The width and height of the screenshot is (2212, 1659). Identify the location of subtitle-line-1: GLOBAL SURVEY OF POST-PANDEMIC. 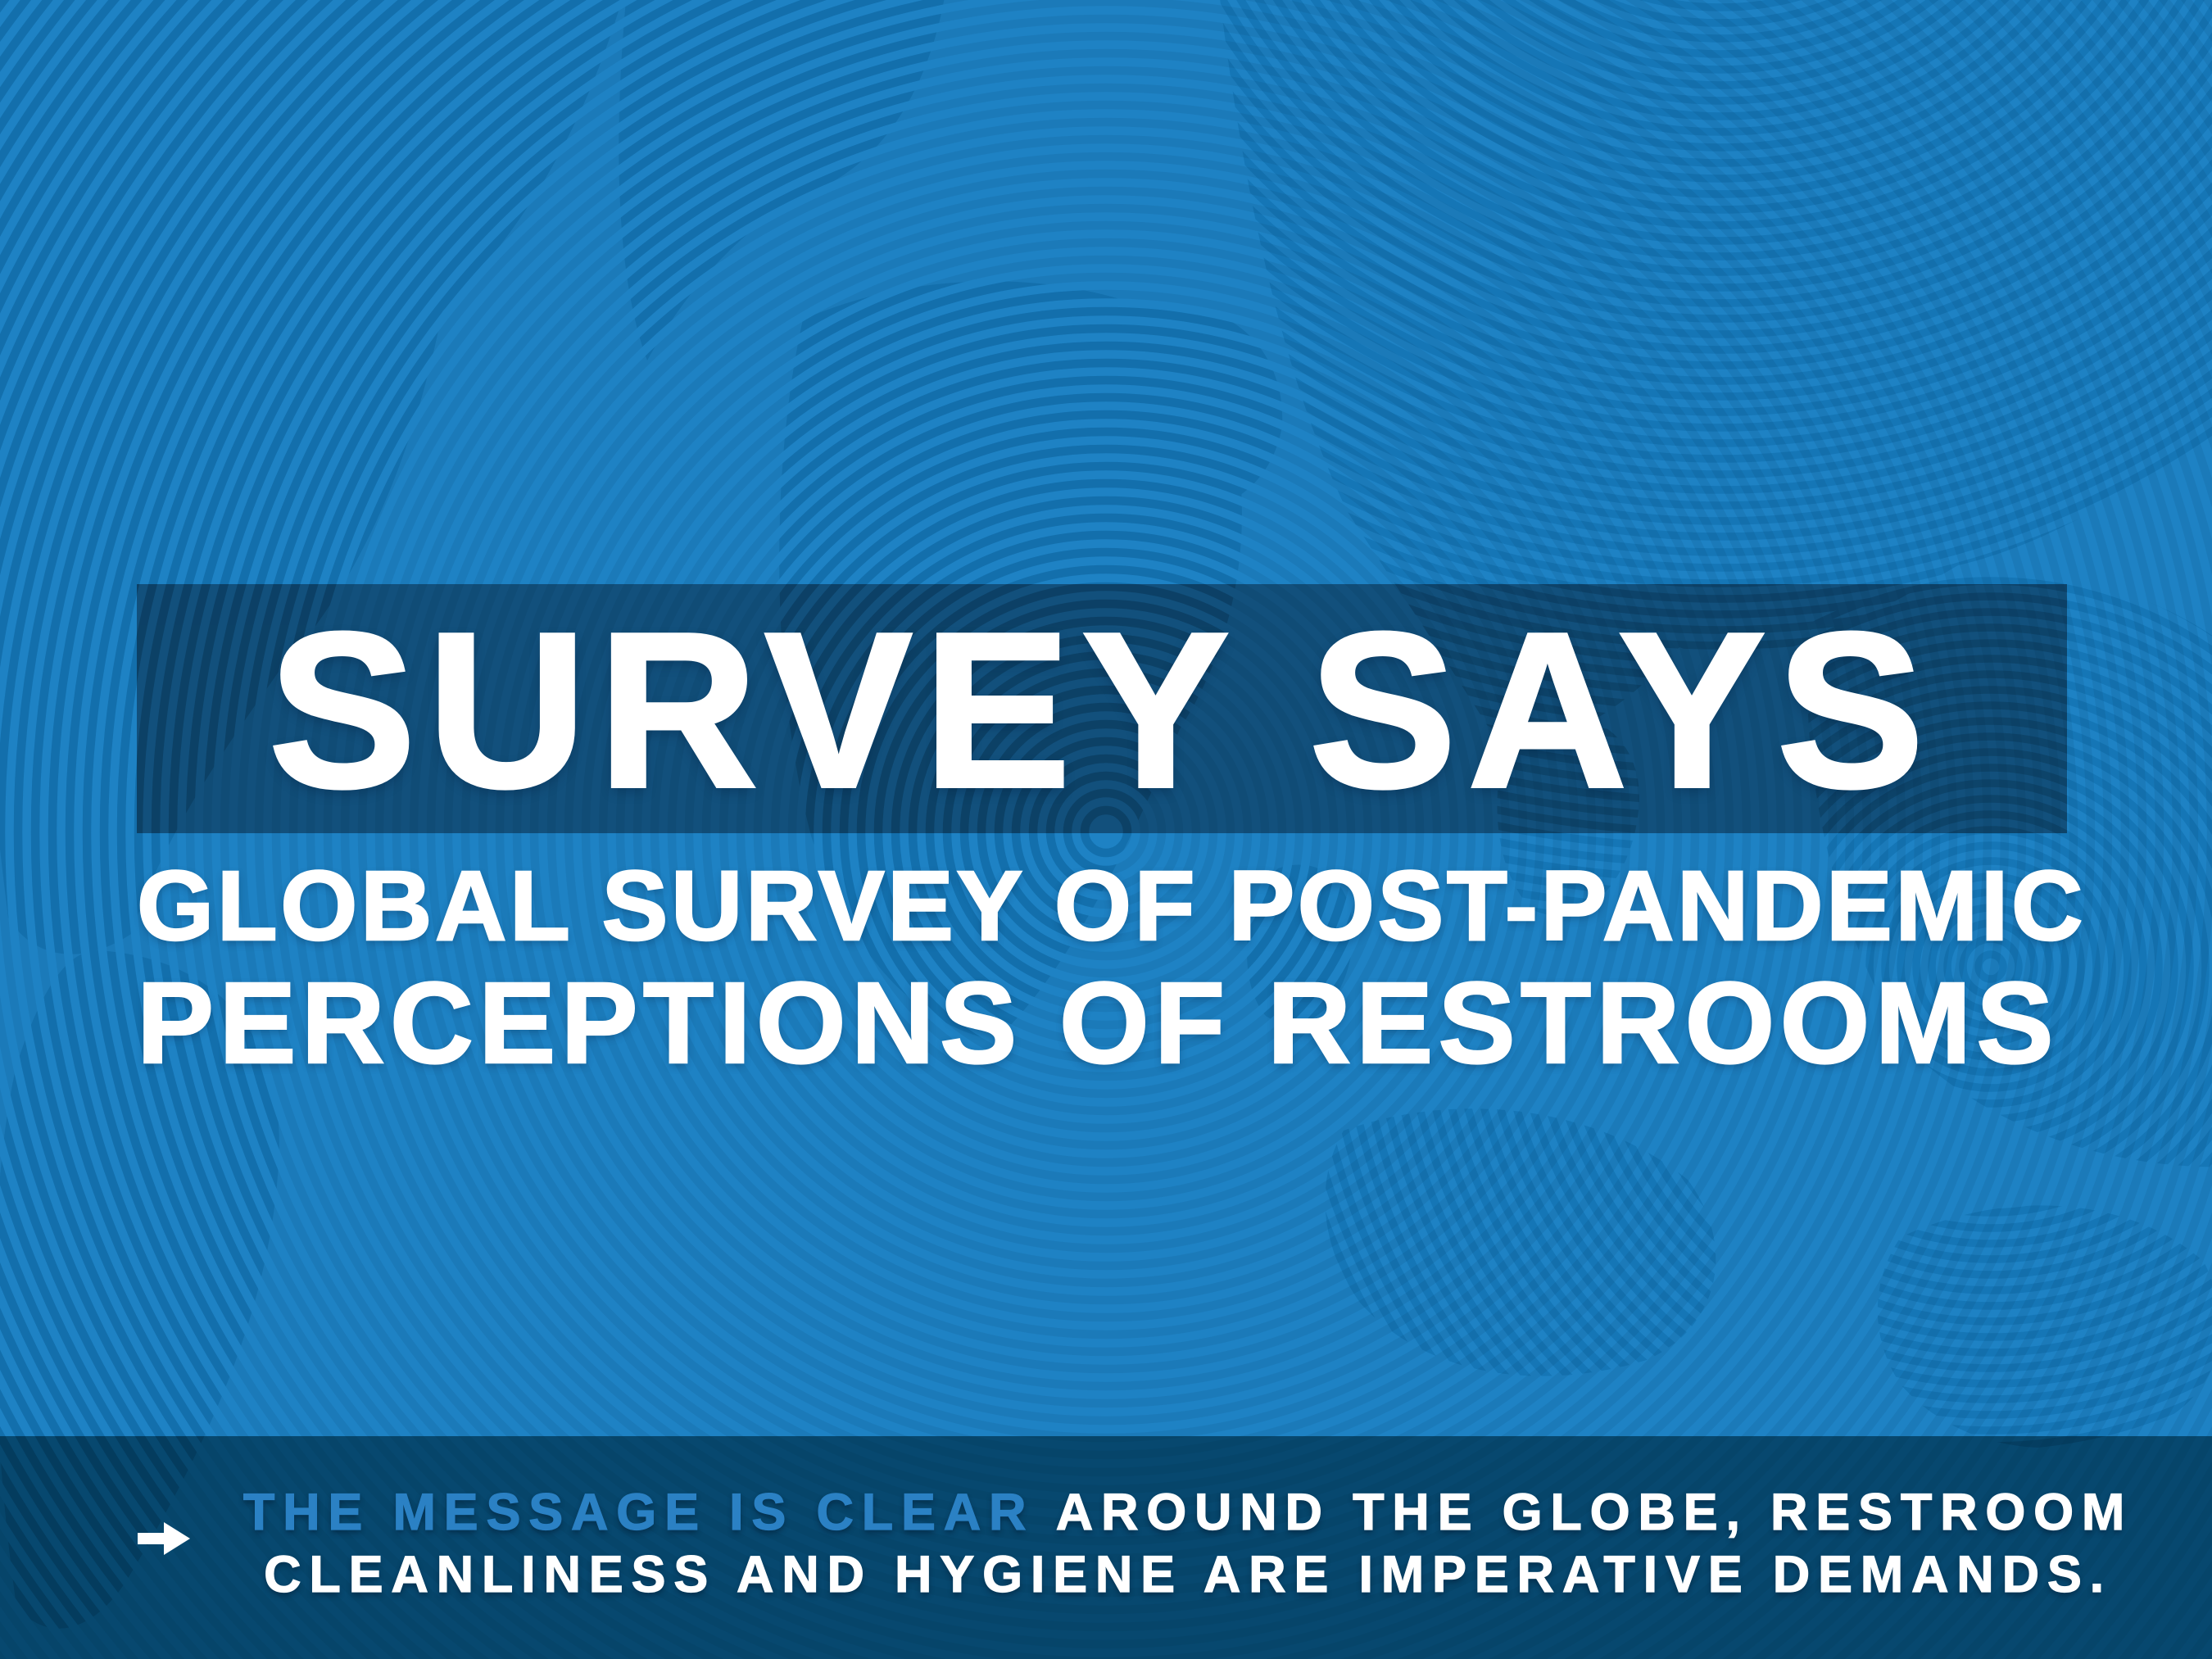
(1111, 905).